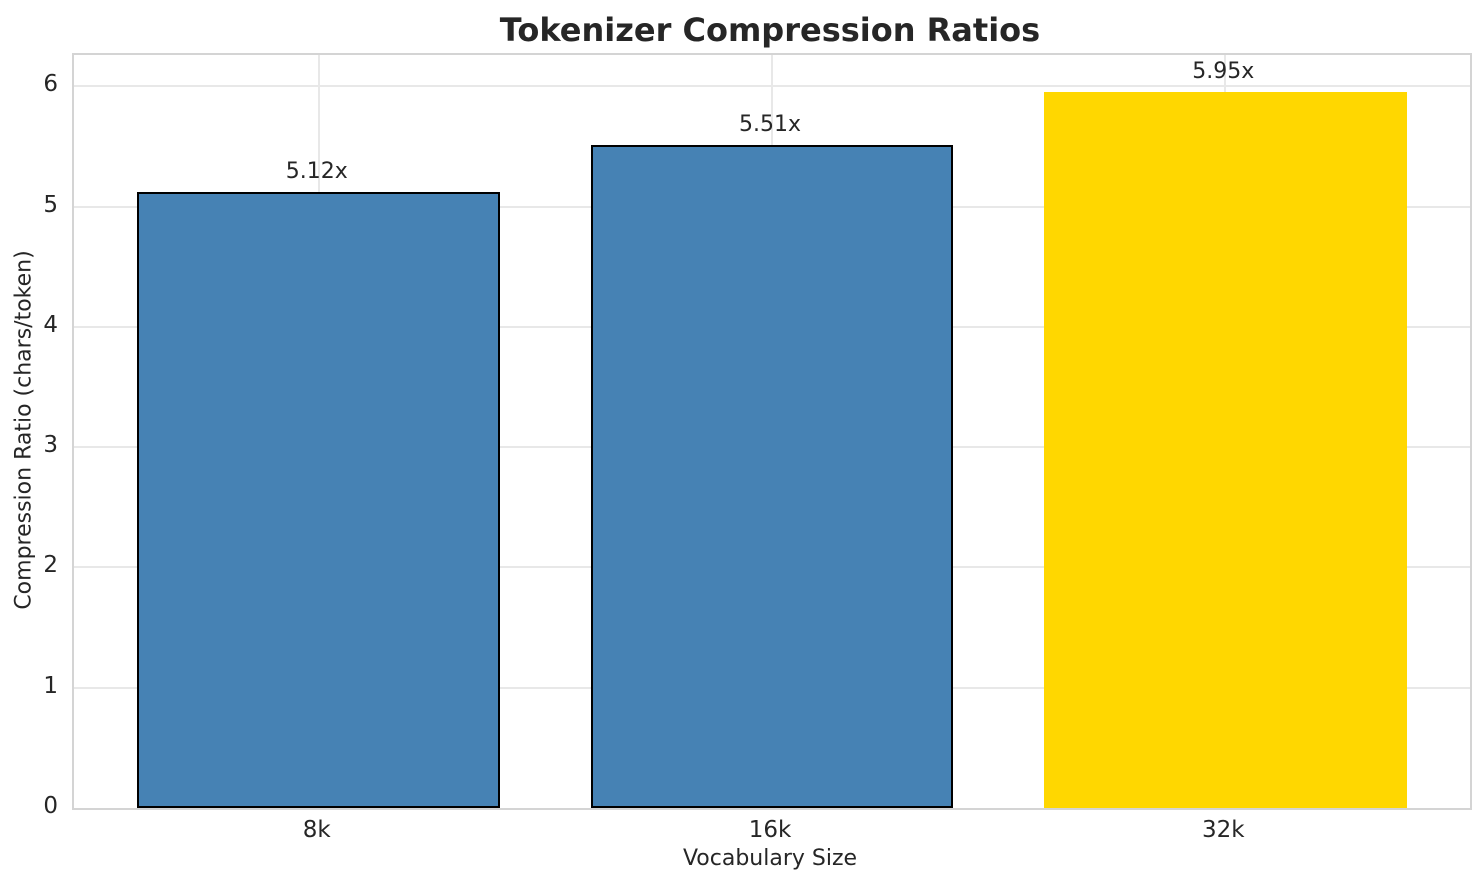 The image size is (1484, 885). Describe the element at coordinates (50, 324) in the screenshot. I see `y-tick-label: 4` at that location.